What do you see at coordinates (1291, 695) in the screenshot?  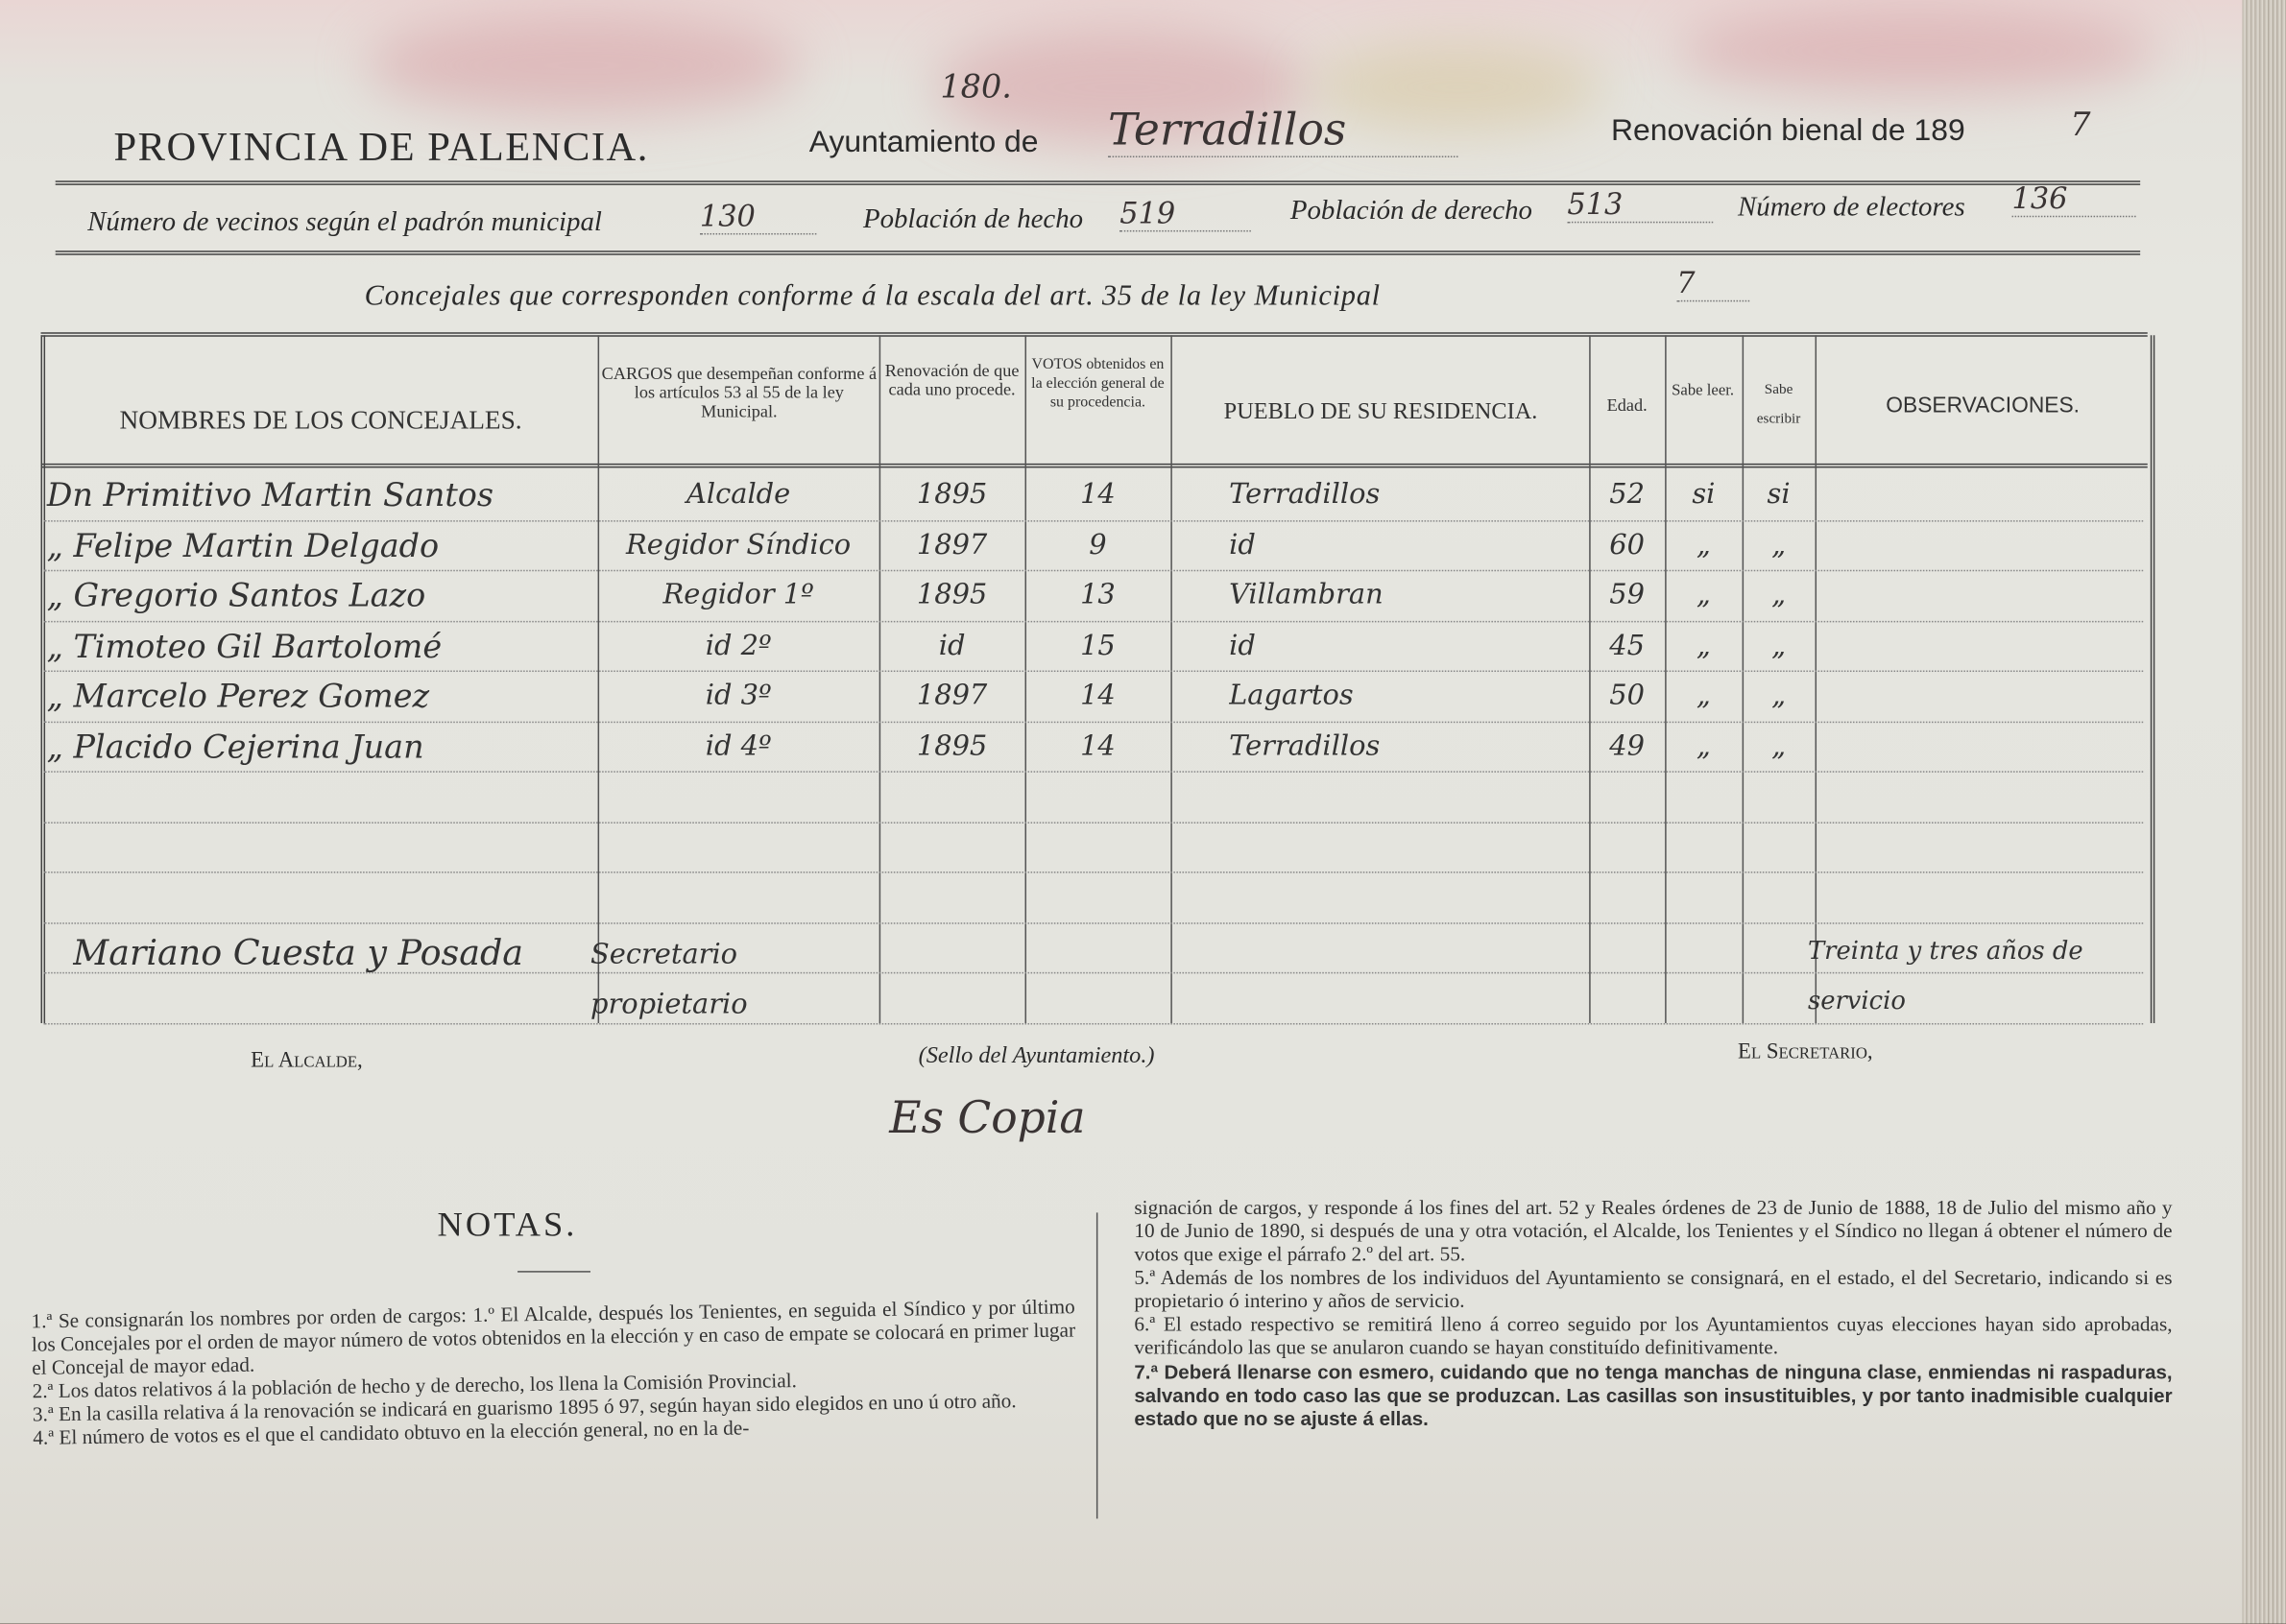 I see `cell-pueblo: Lagartos` at bounding box center [1291, 695].